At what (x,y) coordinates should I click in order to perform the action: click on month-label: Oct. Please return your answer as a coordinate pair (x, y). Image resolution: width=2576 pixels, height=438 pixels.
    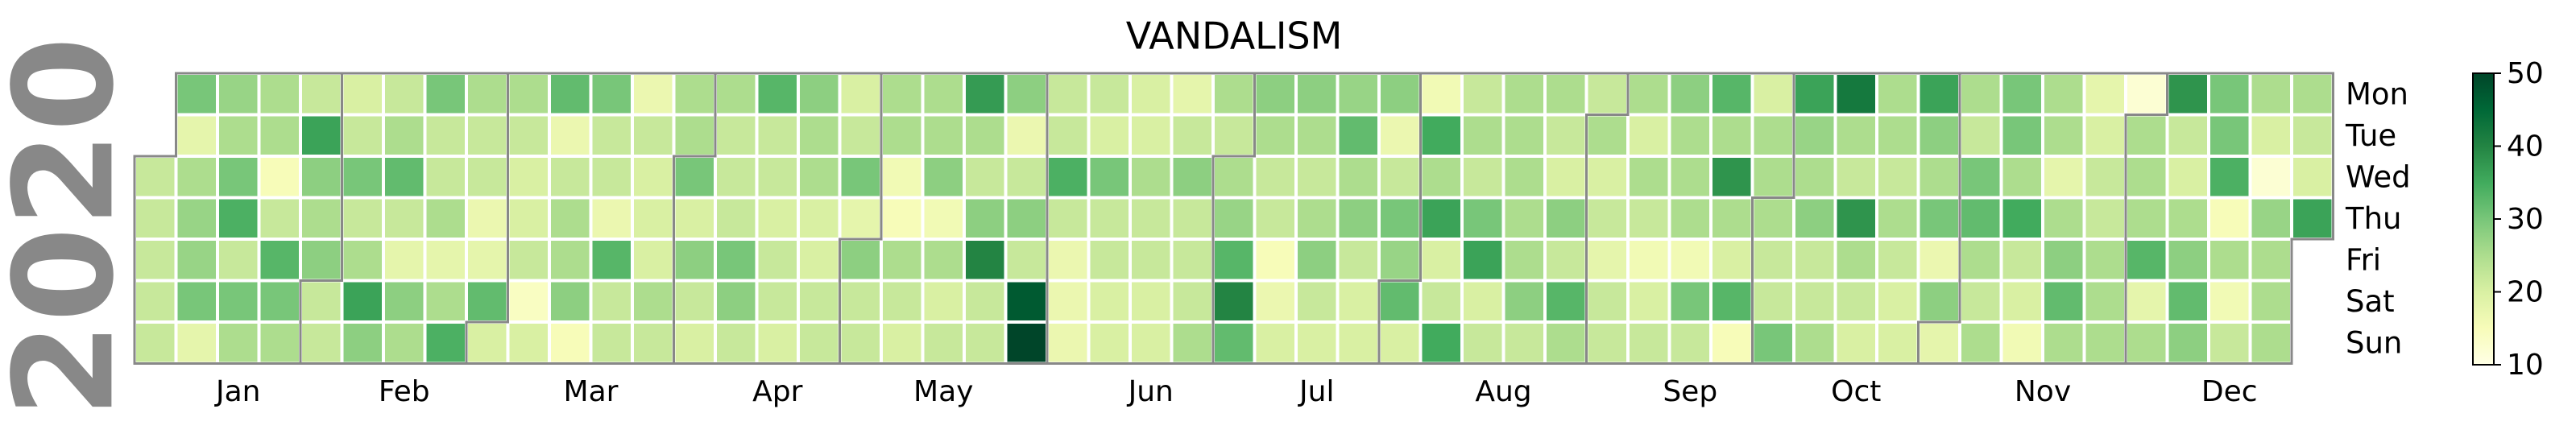
    Looking at the image, I should click on (1856, 391).